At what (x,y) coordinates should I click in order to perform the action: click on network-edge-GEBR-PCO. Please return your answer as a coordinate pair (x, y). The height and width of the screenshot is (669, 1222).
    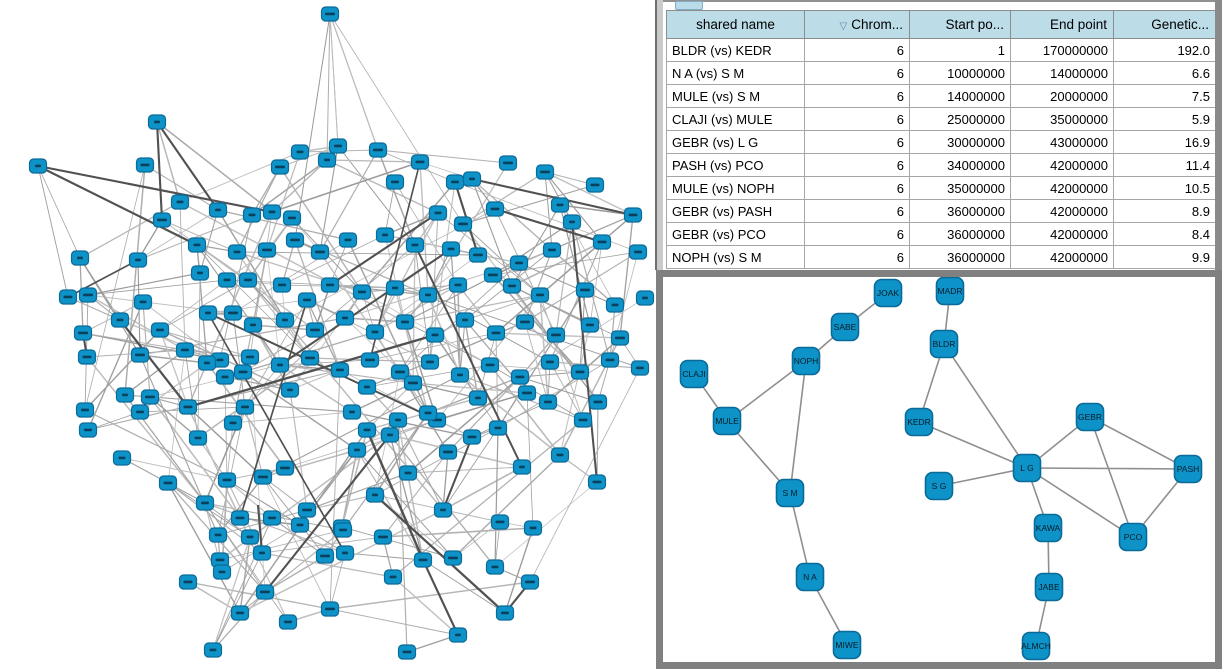
    Looking at the image, I should click on (1111, 477).